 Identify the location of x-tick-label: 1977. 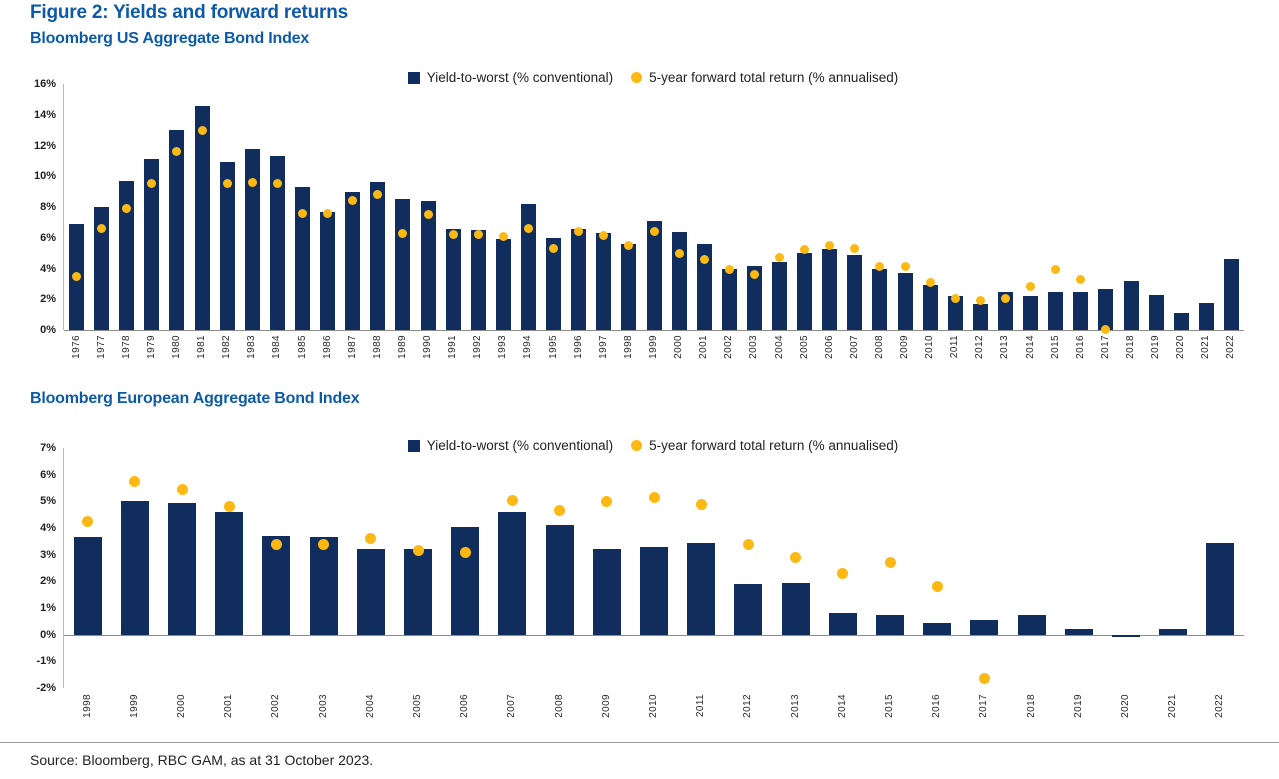
(101, 347).